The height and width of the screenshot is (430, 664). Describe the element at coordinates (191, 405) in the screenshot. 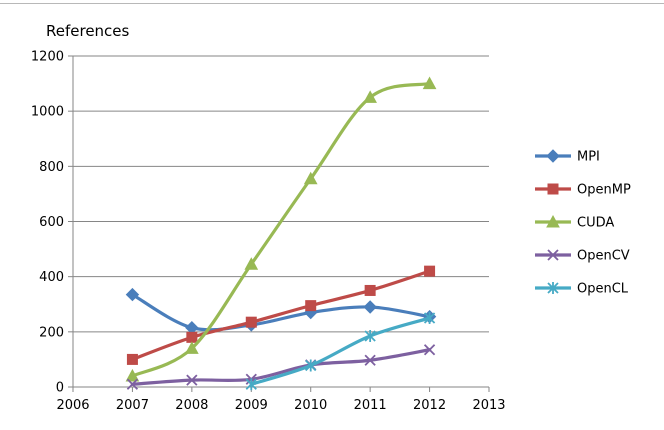

I see `x-tick-label: 2008` at that location.